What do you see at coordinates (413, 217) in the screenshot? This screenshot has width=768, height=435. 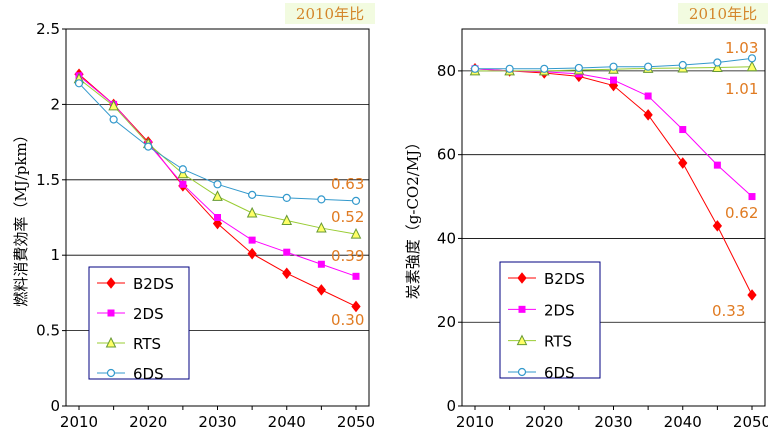 I see `y-axis-title: 炭素強度（g-CO2/MJ）` at bounding box center [413, 217].